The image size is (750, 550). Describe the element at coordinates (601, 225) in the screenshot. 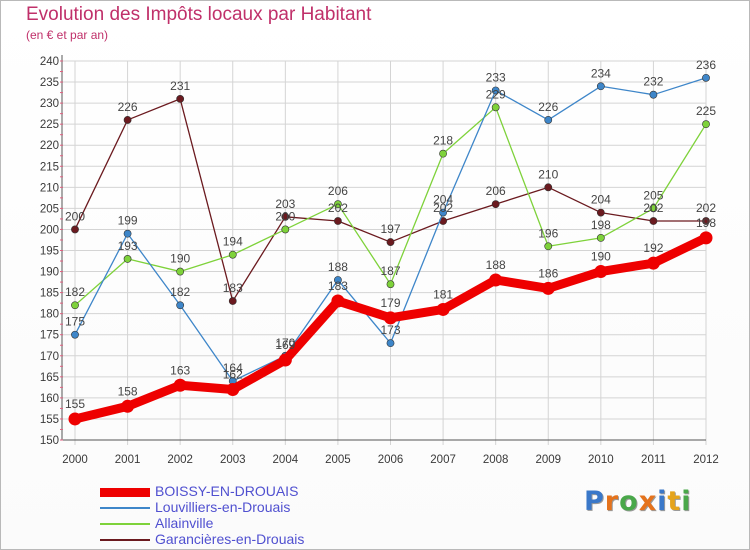

I see `data-label-allainville: 198` at that location.